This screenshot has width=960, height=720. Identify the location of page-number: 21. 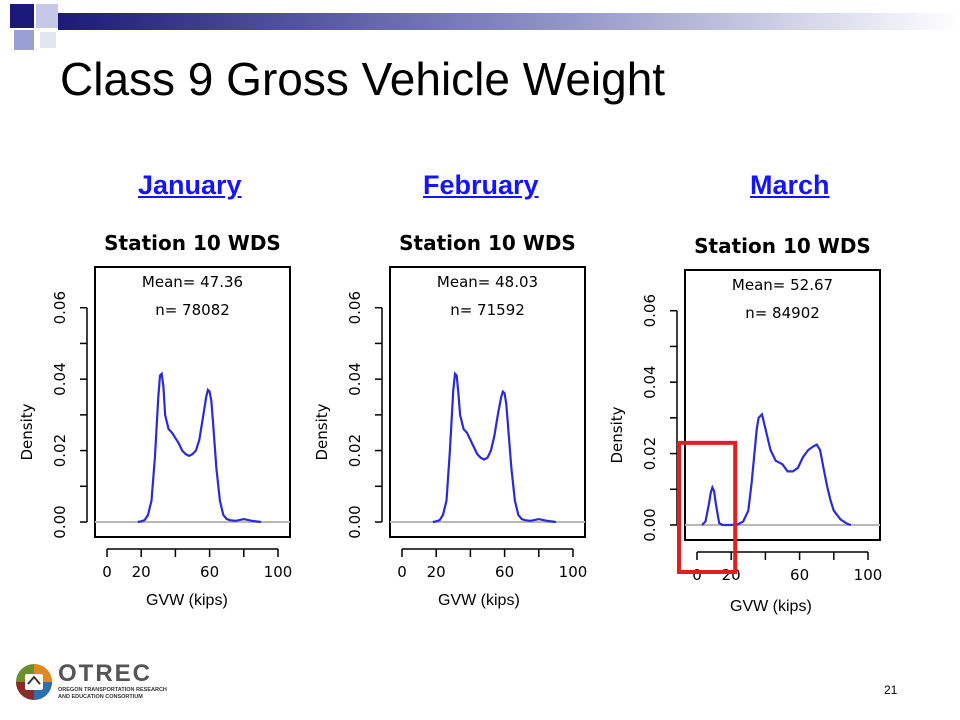
(891, 690).